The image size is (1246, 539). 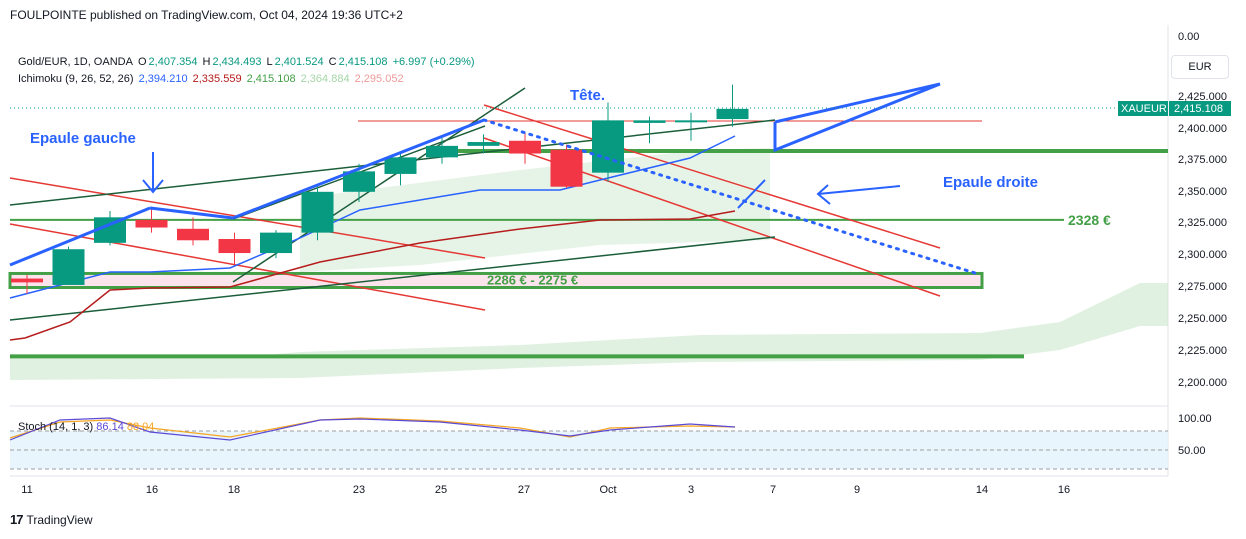 What do you see at coordinates (142, 62) in the screenshot?
I see `open-label: O` at bounding box center [142, 62].